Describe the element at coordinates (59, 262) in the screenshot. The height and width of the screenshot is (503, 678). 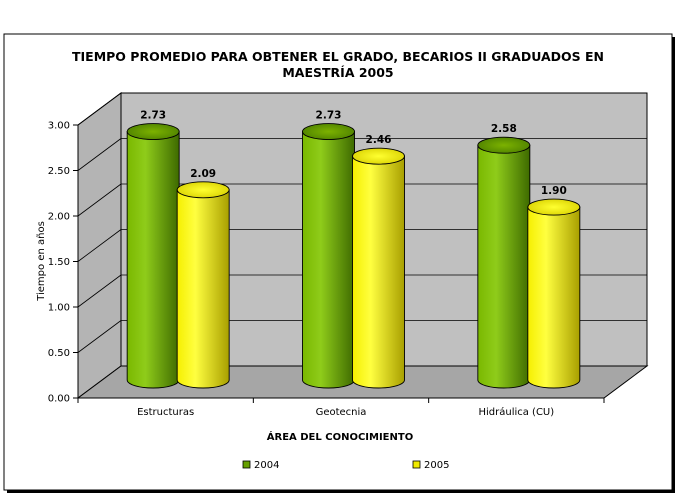
I see `y-tick-label: 1.50` at that location.